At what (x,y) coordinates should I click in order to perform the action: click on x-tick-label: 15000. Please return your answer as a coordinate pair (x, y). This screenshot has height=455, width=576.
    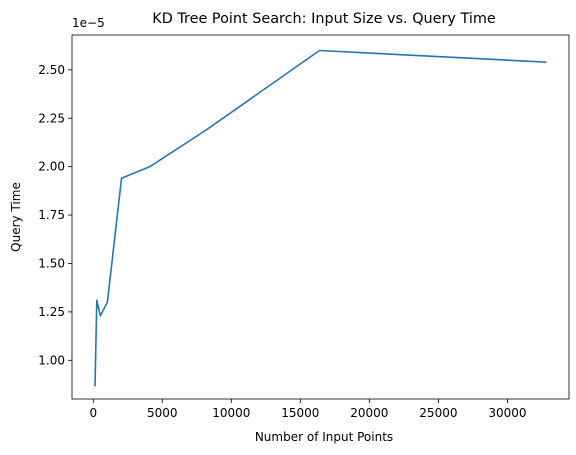
    Looking at the image, I should click on (300, 413).